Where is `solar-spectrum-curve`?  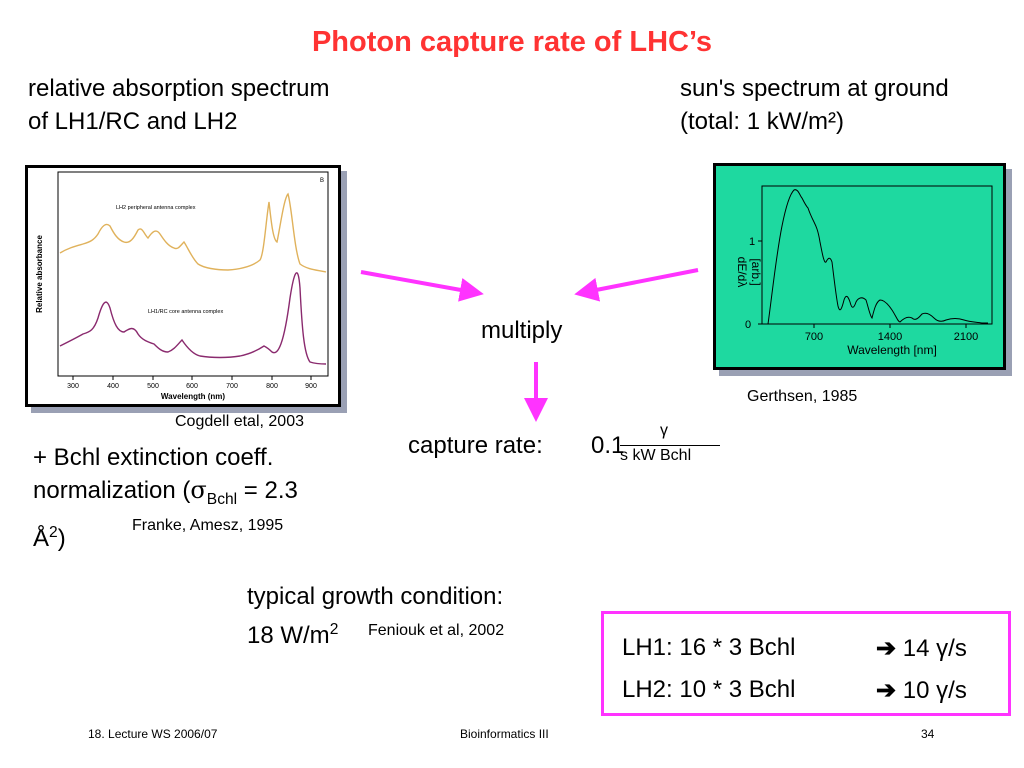
solar-spectrum-curve is located at coordinates (877, 257).